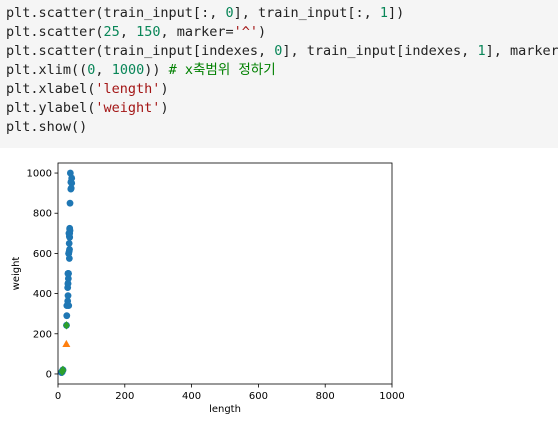  Describe the element at coordinates (391, 396) in the screenshot. I see `x-tick-label: 1000` at that location.